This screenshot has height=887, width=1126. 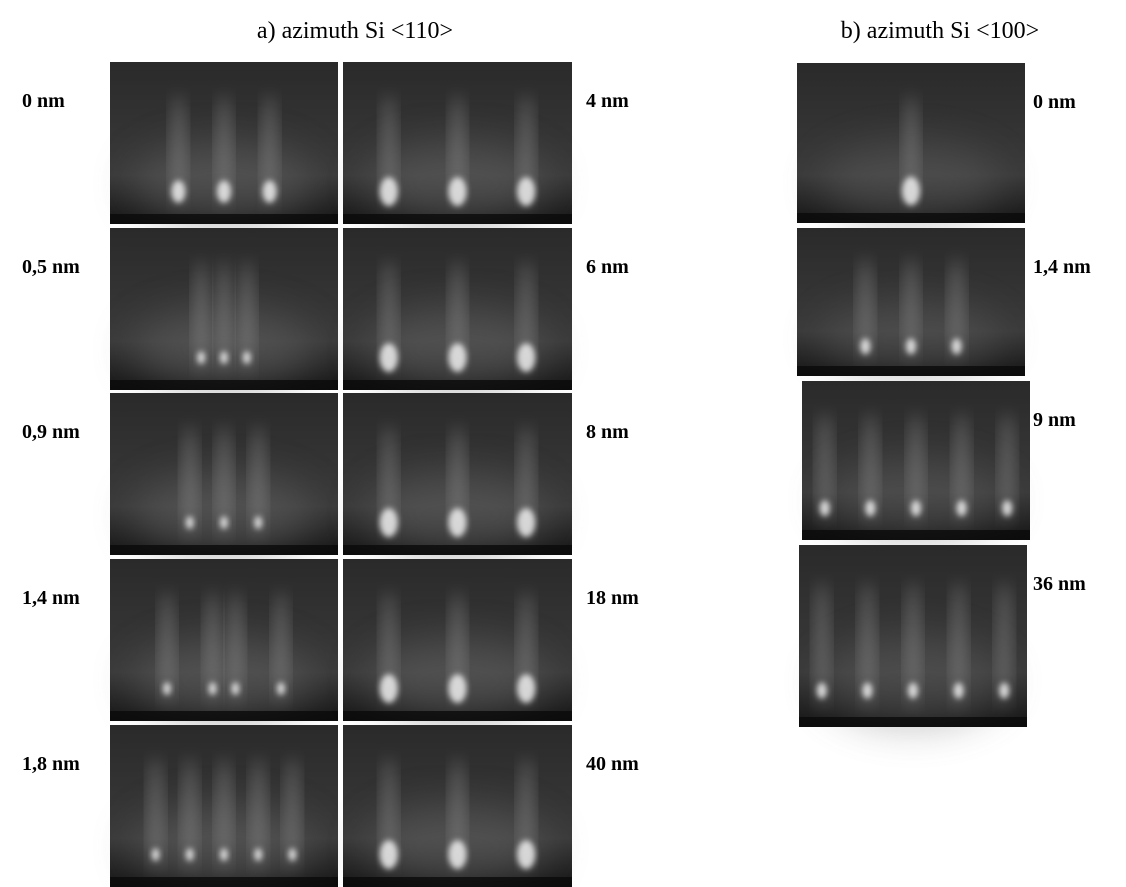 What do you see at coordinates (607, 101) in the screenshot?
I see `thickness-label: 4 nm` at bounding box center [607, 101].